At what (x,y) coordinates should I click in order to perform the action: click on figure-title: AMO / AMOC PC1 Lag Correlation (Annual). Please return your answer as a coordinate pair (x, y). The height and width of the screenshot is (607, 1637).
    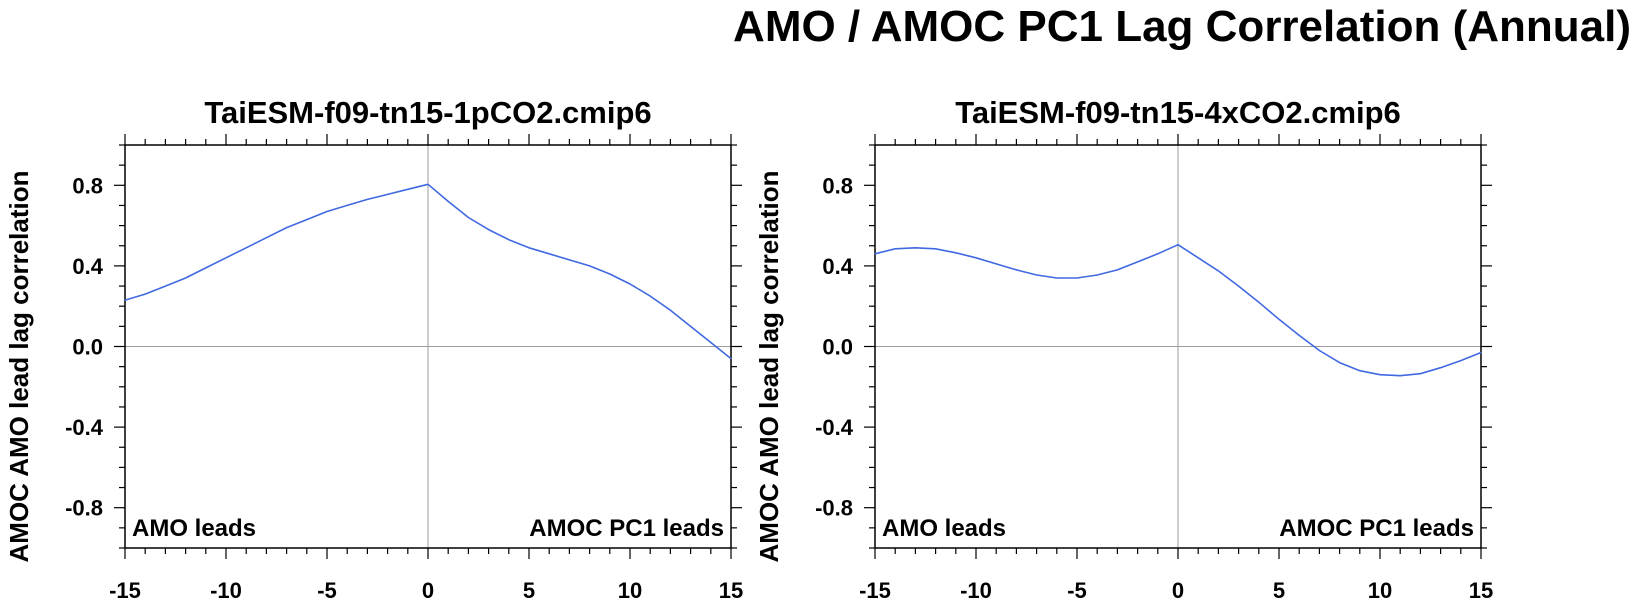
    Looking at the image, I should click on (818, 30).